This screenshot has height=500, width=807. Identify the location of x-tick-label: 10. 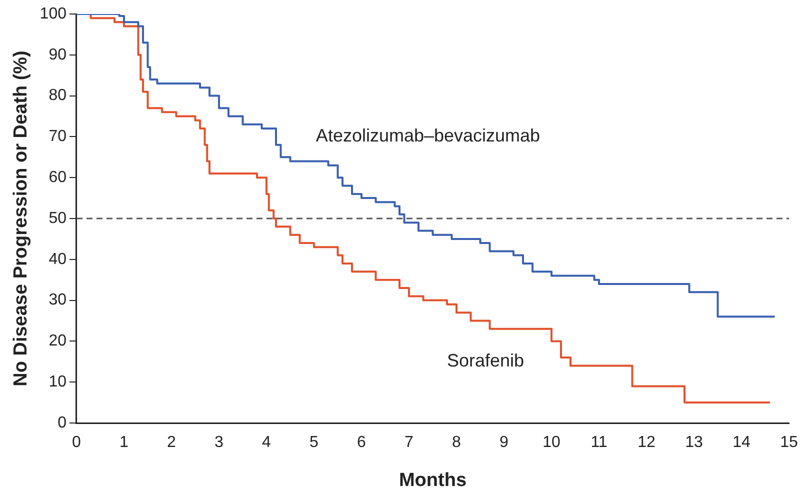
(551, 443).